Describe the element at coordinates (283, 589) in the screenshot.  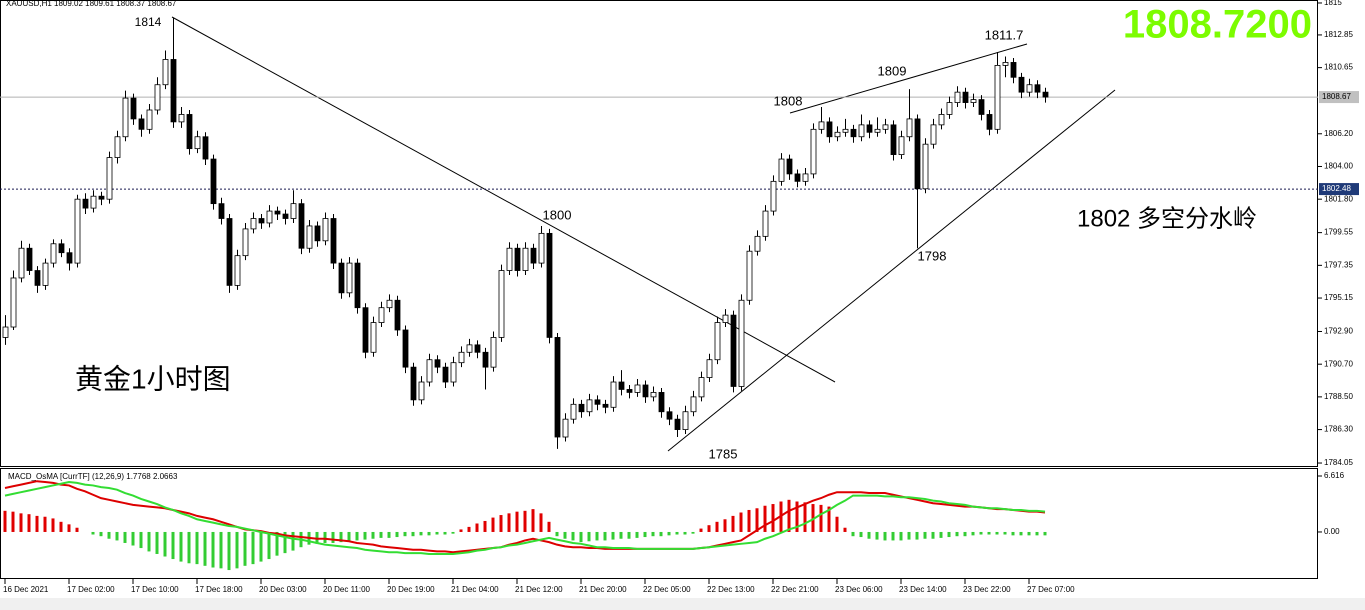
I see `x-tick-label: 20 Dec 03:00` at that location.